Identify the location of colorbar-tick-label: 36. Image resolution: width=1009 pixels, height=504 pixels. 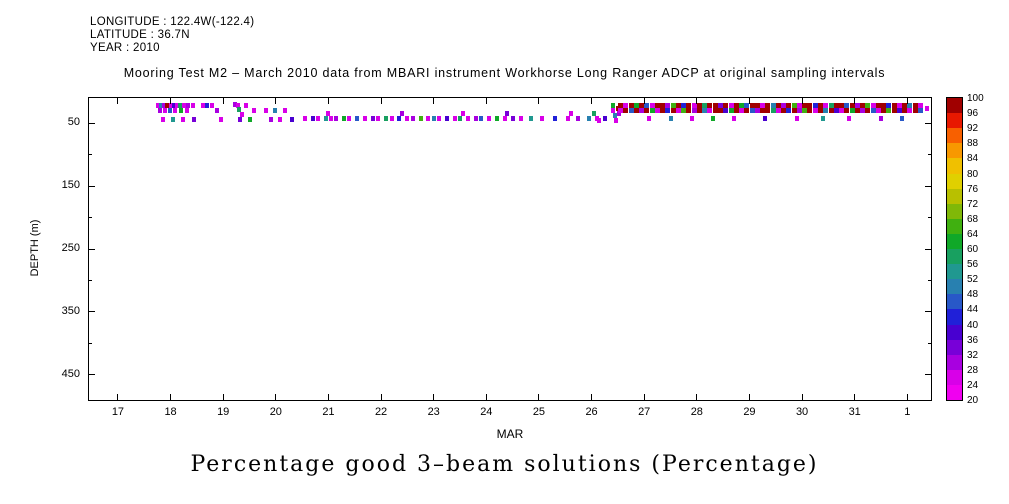
(973, 340).